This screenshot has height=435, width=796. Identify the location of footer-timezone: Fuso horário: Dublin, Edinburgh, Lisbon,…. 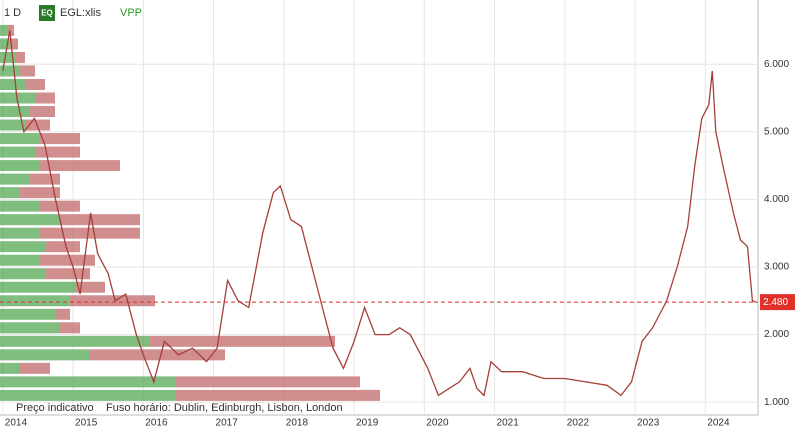
(224, 408).